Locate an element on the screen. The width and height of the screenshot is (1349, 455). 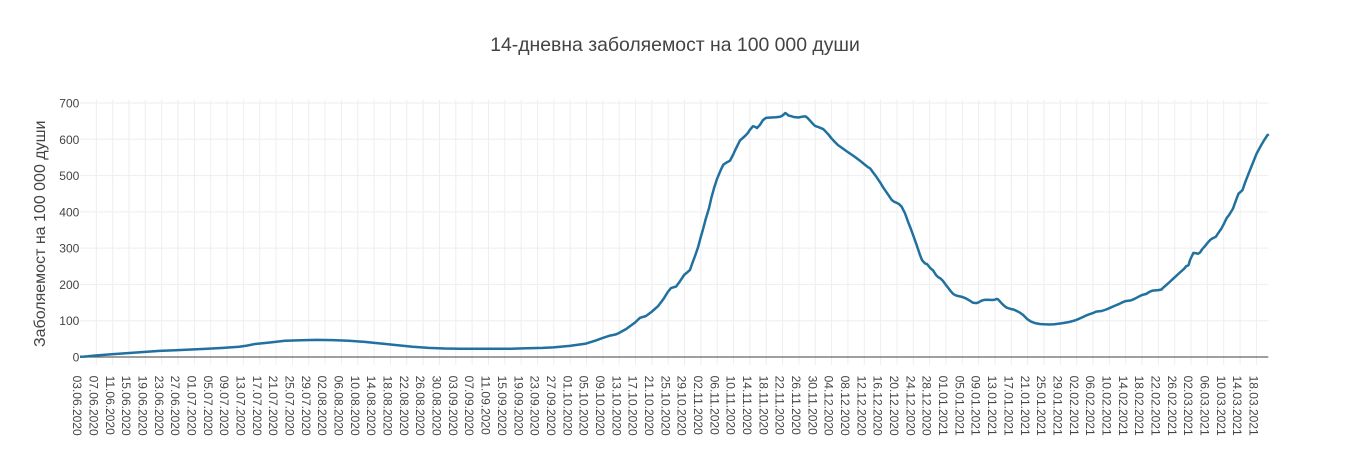
svg-text: 26.02.2021 is located at coordinates (1172, 406).